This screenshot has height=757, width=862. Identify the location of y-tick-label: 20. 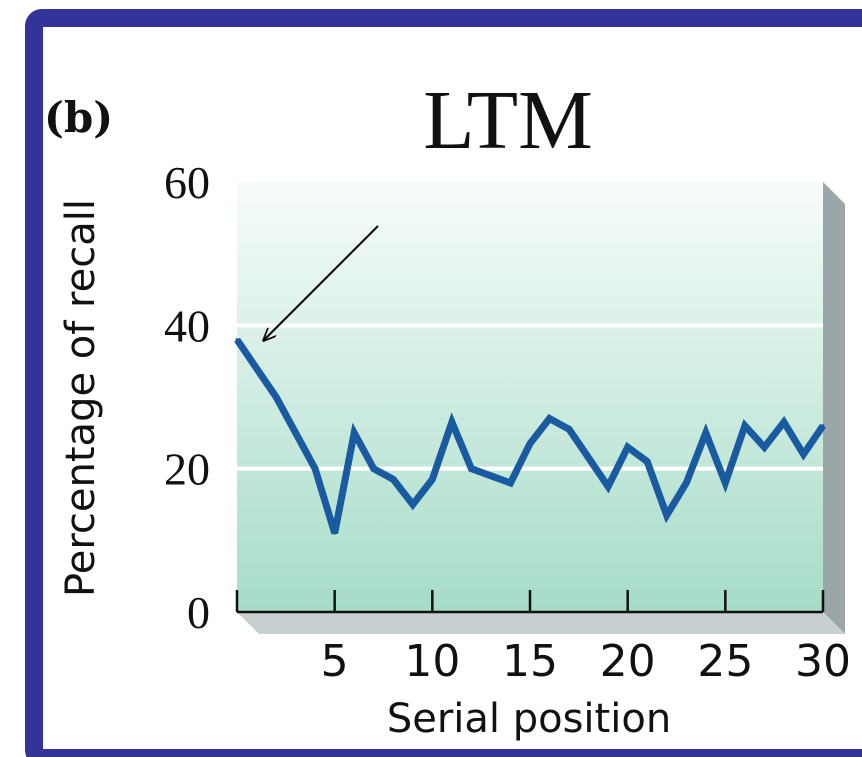
(187, 469).